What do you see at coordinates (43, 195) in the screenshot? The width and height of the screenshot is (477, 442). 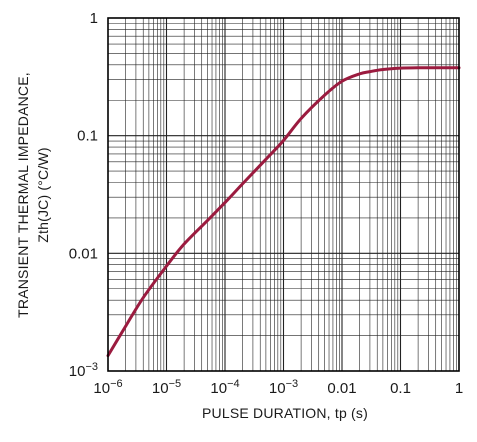 I see `y-axis-title-line2: Zth(JC) (°C/W)` at bounding box center [43, 195].